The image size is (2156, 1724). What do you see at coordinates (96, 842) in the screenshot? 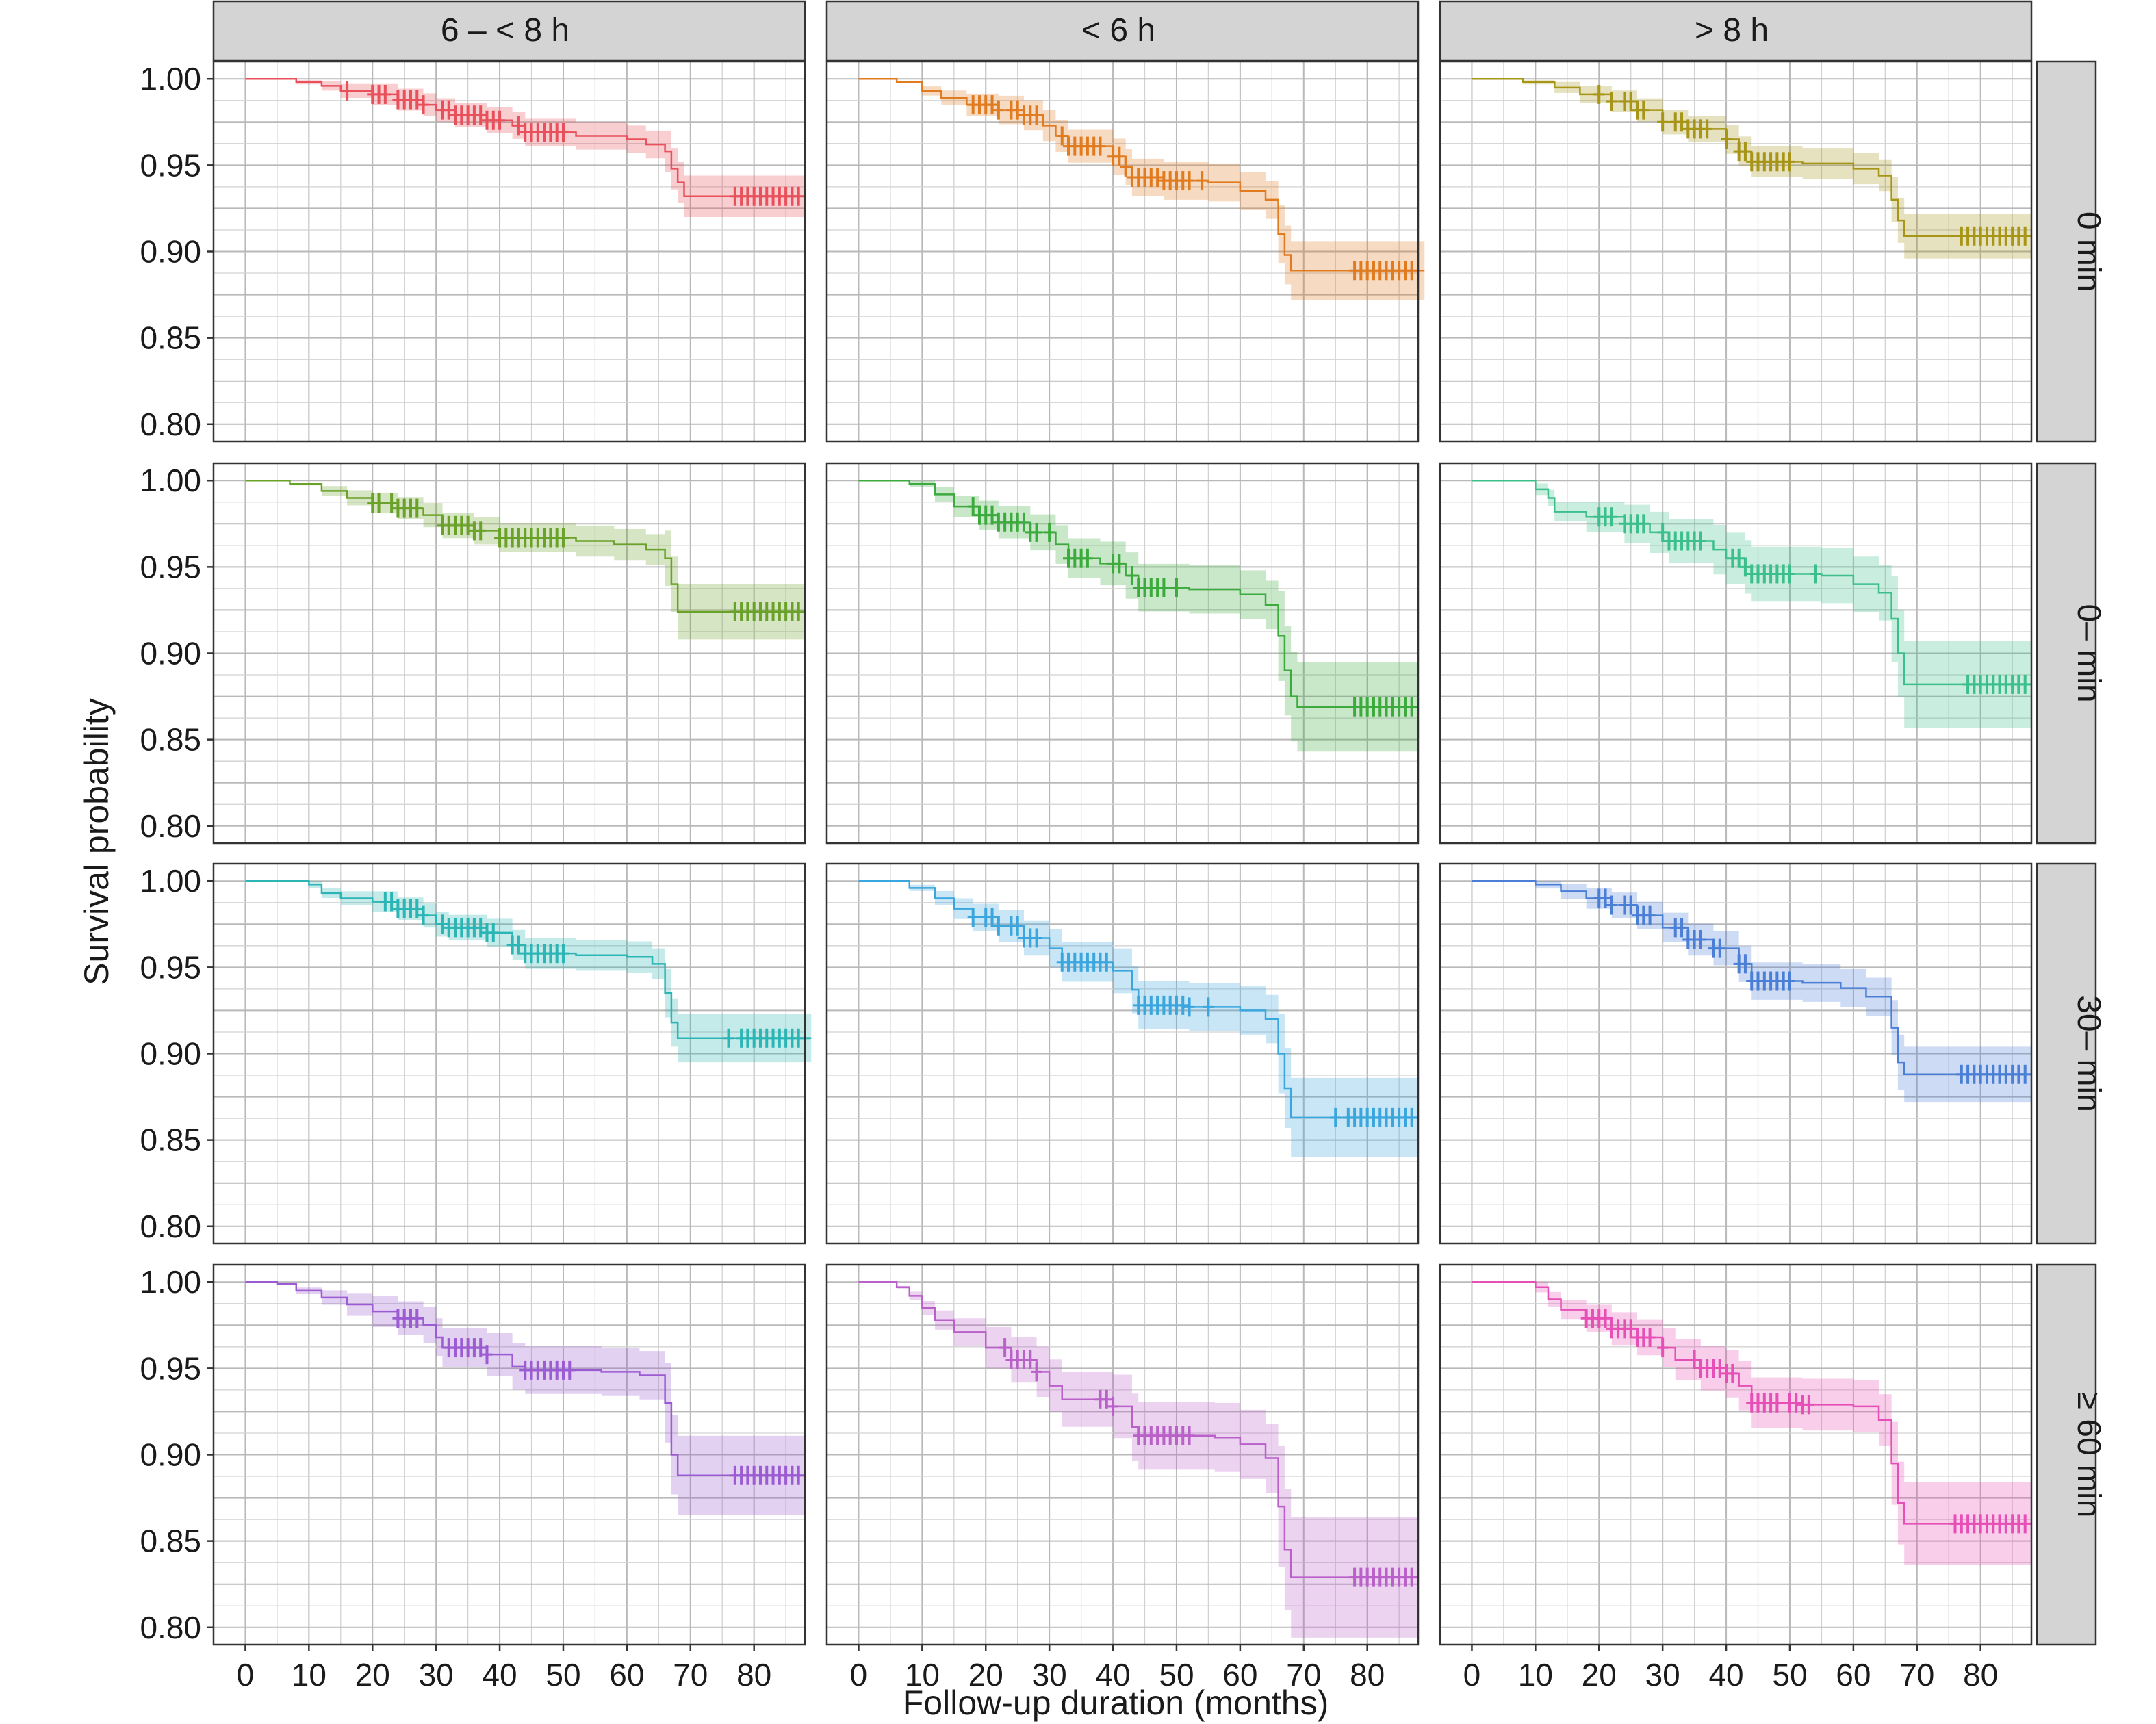
I see `y-axis-title: Survival probability` at bounding box center [96, 842].